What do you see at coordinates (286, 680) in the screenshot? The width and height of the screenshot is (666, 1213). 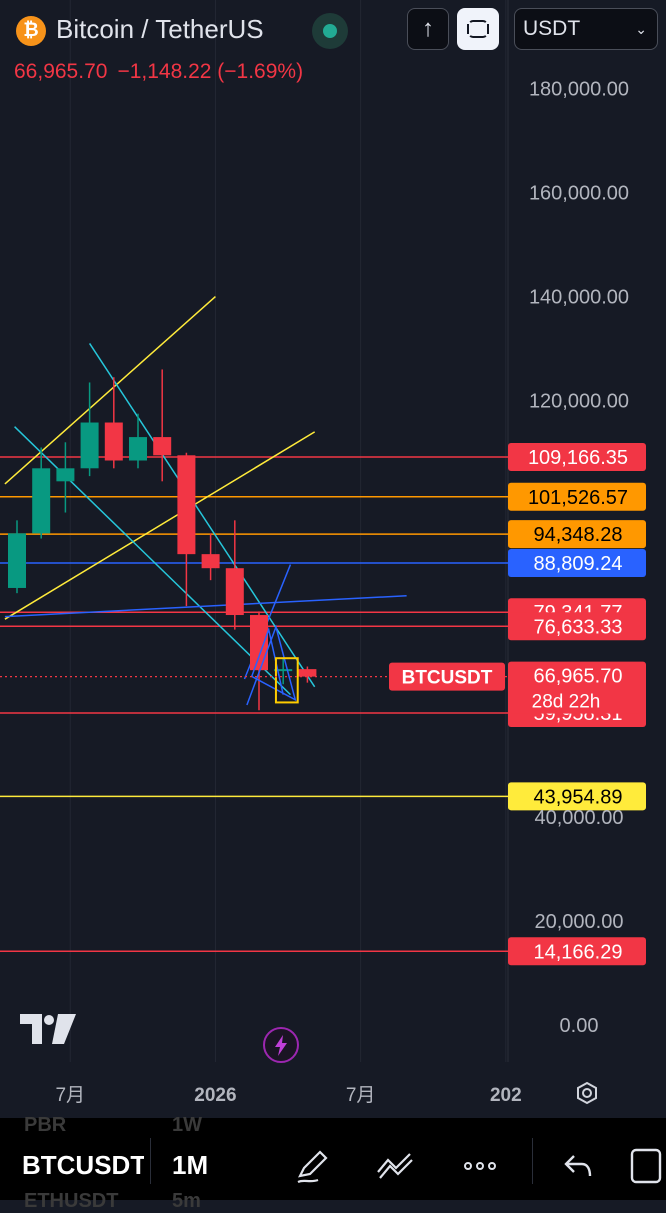 I see `highlight-box` at bounding box center [286, 680].